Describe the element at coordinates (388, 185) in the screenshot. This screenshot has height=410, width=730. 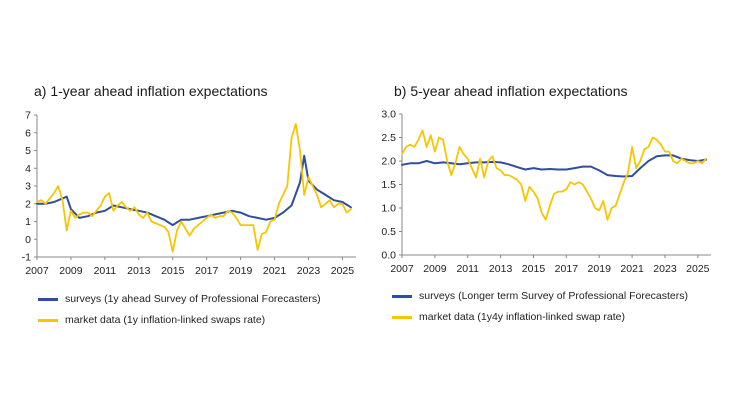
I see `chart-b-y-tick-label: 1.5` at that location.